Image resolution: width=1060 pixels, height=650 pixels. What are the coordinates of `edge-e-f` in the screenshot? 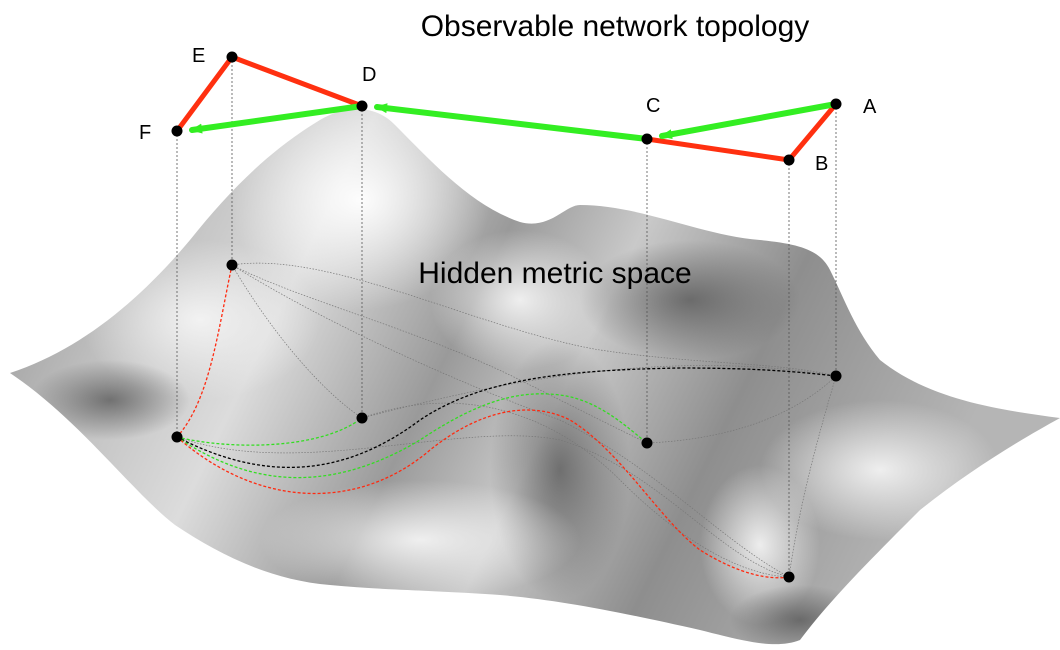 It's located at (204, 94).